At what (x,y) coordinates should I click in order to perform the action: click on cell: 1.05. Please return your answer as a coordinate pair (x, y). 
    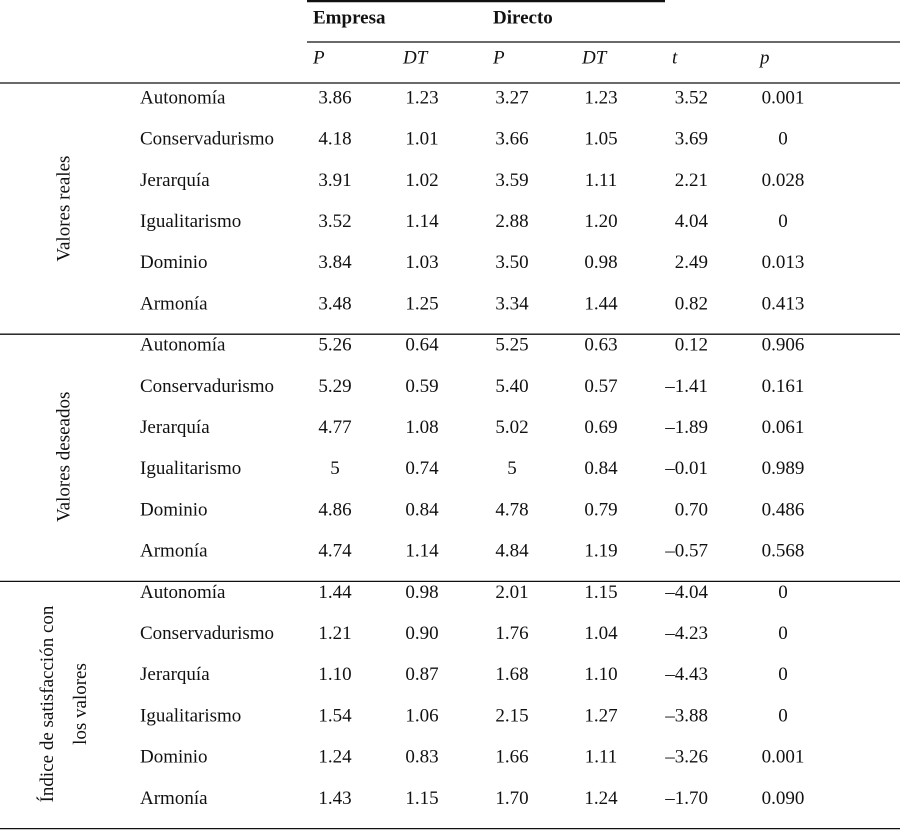
    Looking at the image, I should click on (600, 139).